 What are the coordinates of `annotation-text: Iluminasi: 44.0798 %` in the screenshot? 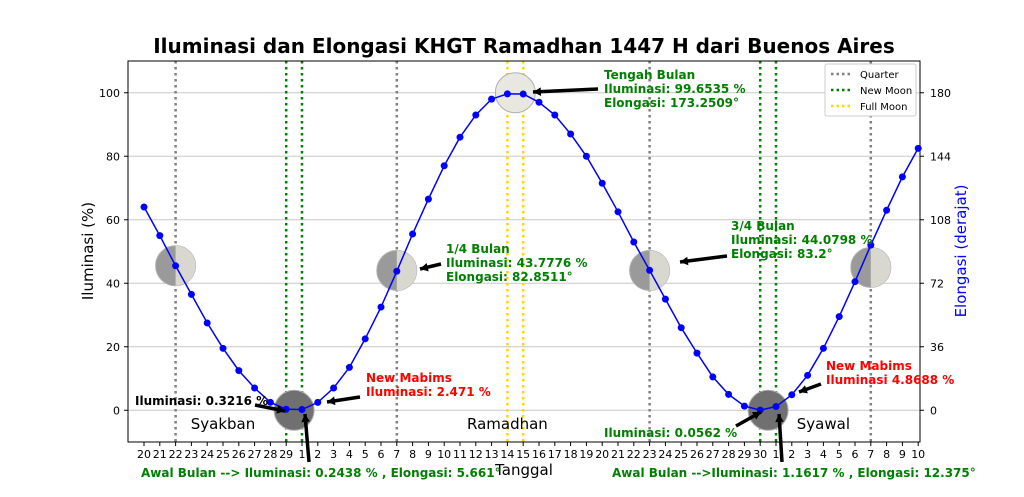 It's located at (801, 240).